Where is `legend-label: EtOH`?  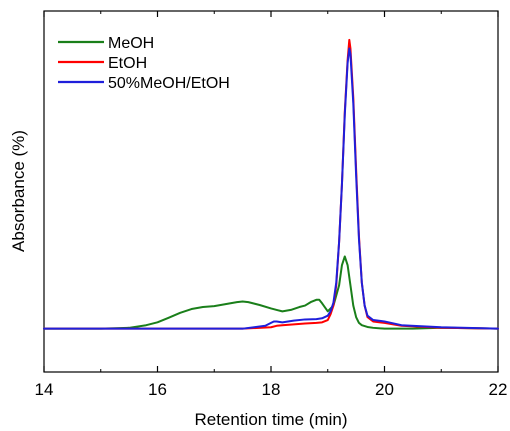
legend-label: EtOH is located at coordinates (127, 63).